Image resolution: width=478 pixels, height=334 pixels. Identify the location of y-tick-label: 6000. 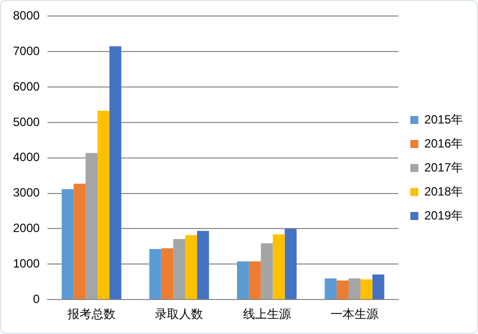
(26, 86).